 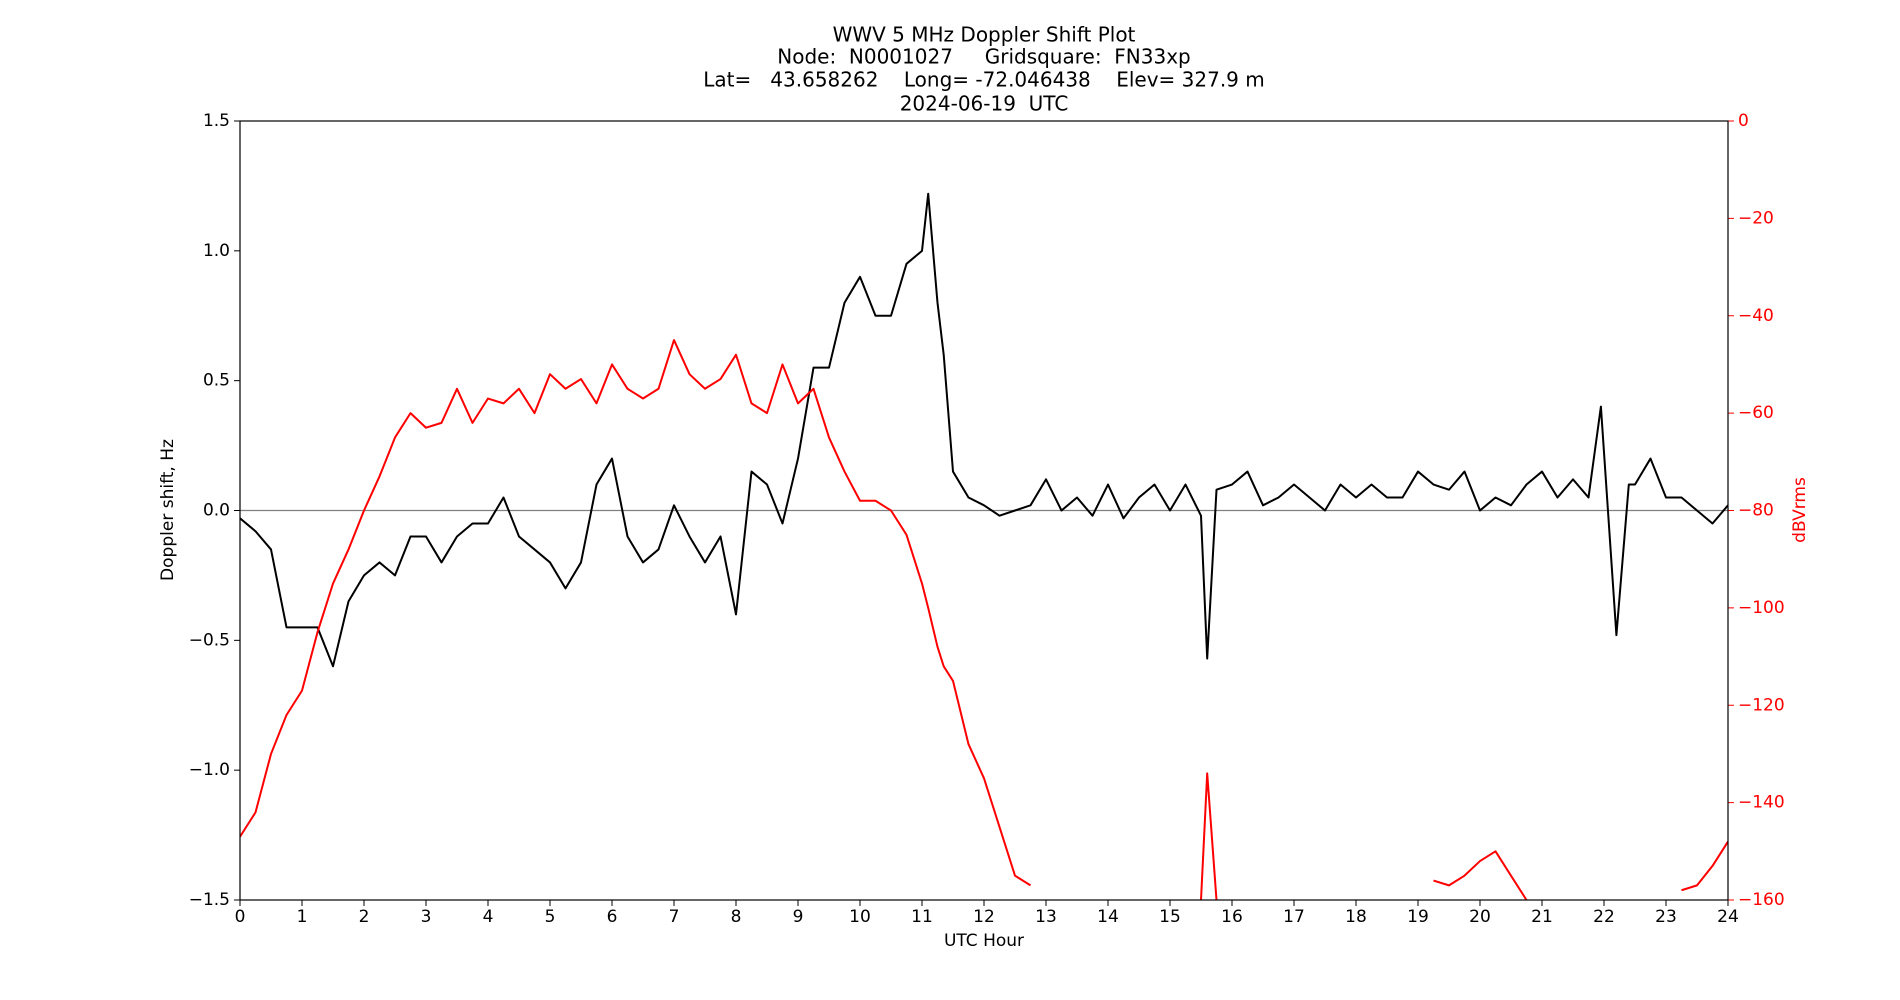 I want to click on x-tick-label: 24, so click(x=1728, y=917).